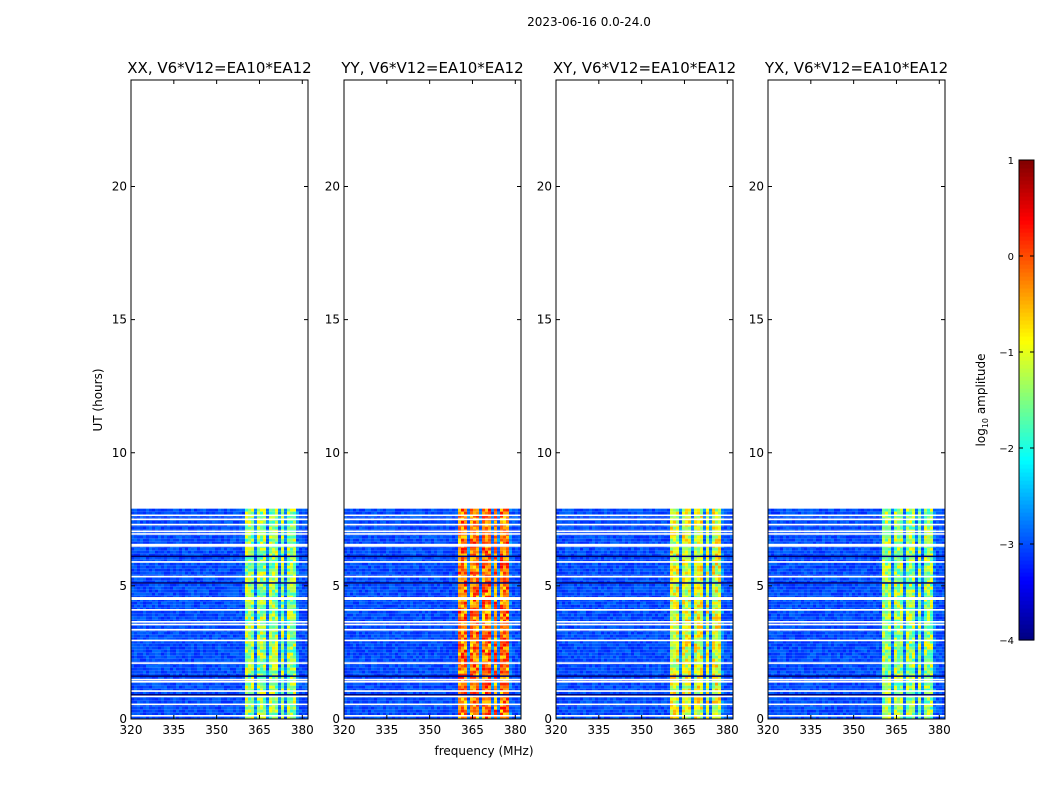  Describe the element at coordinates (982, 400) in the screenshot. I see `colorbar-label: log10 amplitude` at that location.